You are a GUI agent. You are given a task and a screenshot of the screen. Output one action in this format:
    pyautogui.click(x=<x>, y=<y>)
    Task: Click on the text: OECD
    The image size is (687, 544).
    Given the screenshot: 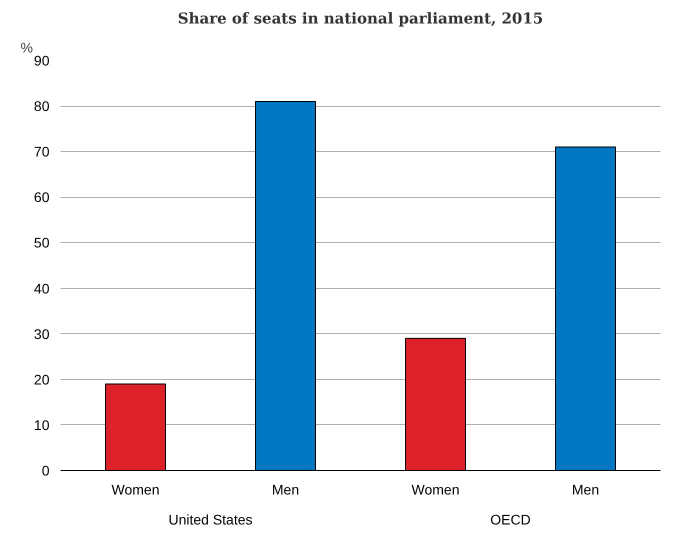 What is the action you would take?
    pyautogui.click(x=510, y=520)
    